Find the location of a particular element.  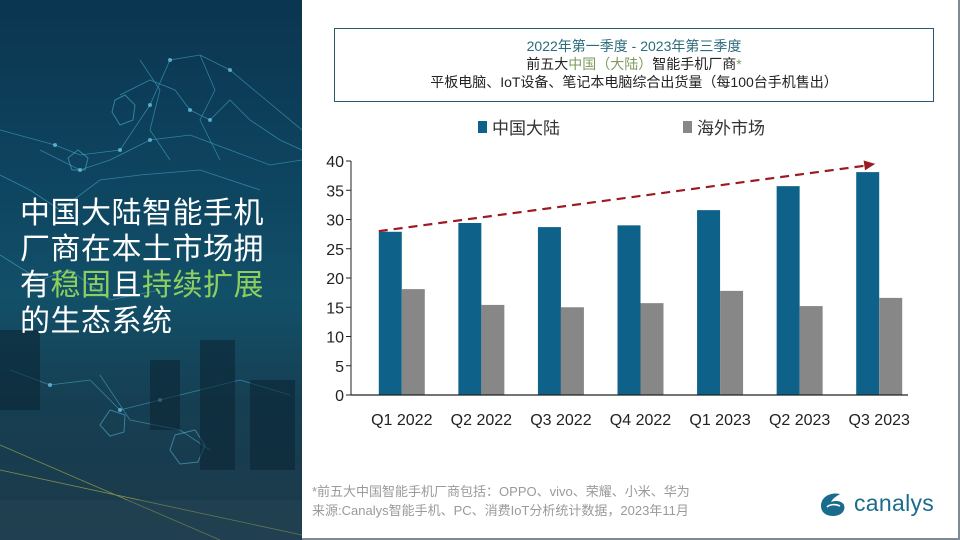

title-text: 智能手机厂商 is located at coordinates (694, 64).